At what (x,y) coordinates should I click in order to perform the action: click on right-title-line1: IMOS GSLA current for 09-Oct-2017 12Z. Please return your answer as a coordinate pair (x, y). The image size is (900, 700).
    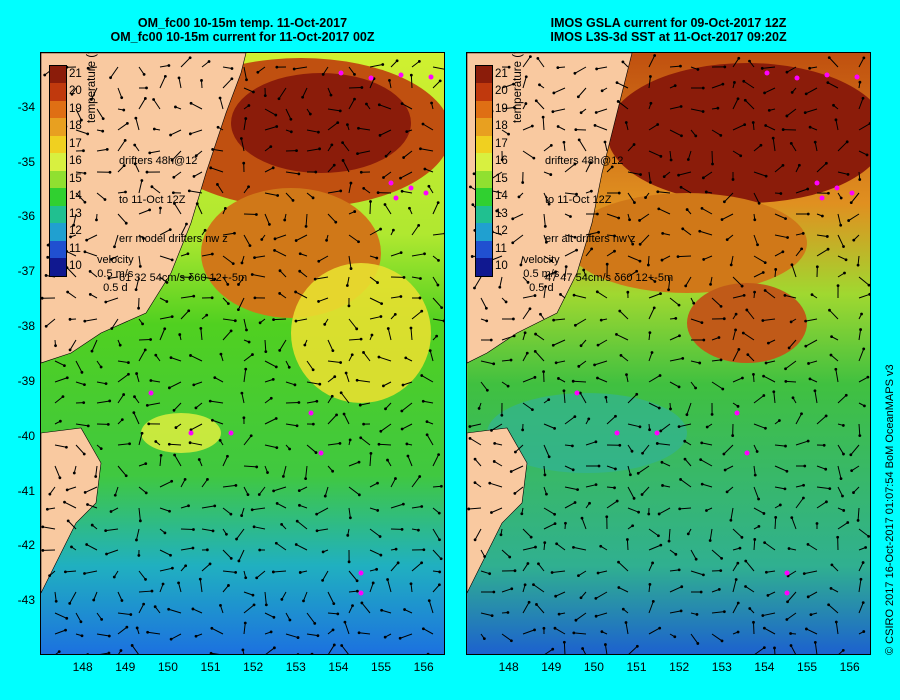
    Looking at the image, I should click on (668, 23).